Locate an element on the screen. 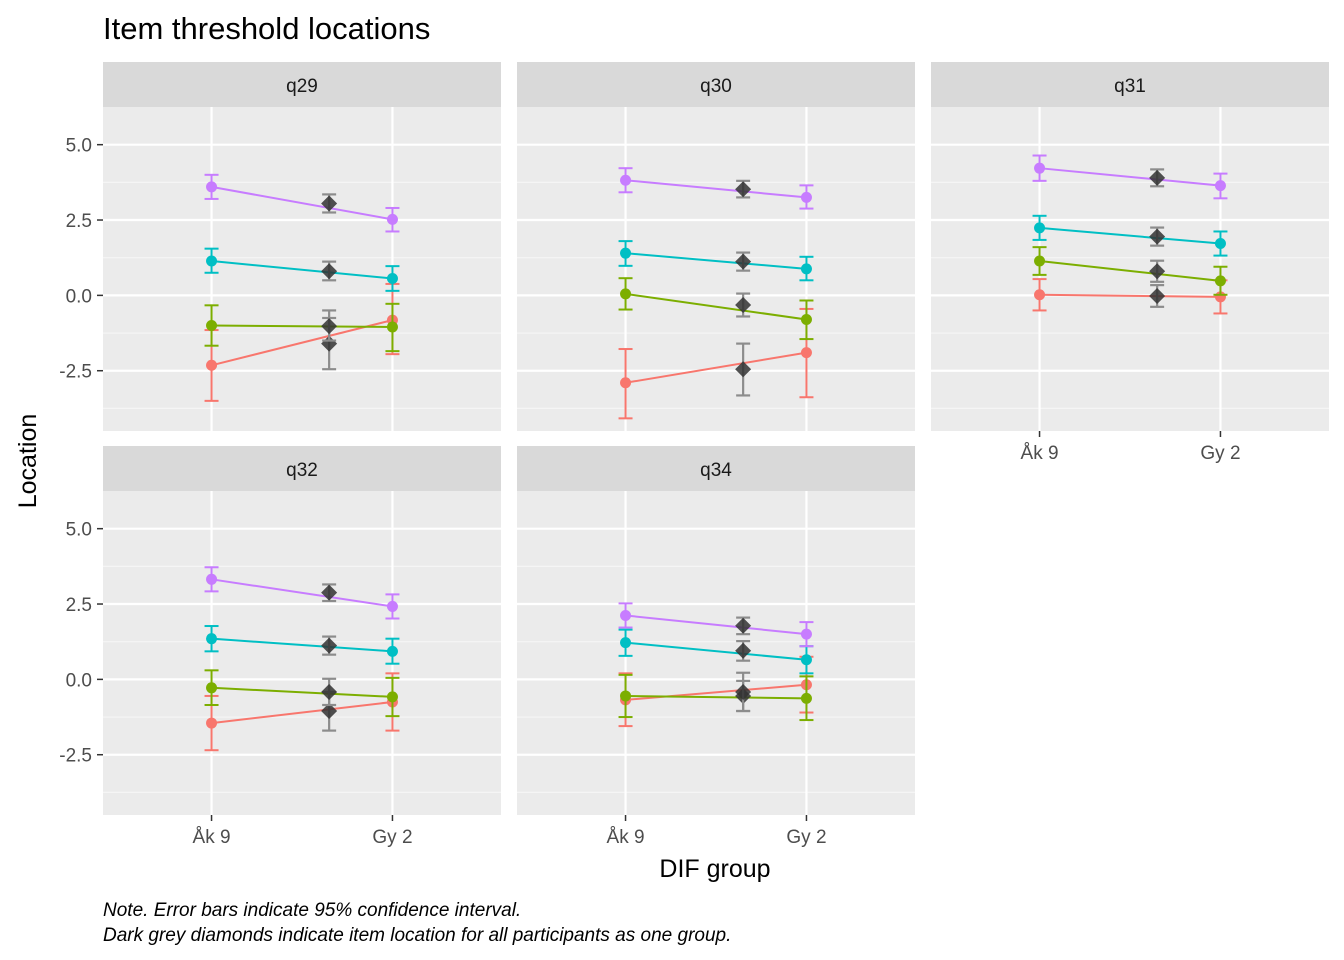  strip-label-q34: q34 is located at coordinates (716, 470).